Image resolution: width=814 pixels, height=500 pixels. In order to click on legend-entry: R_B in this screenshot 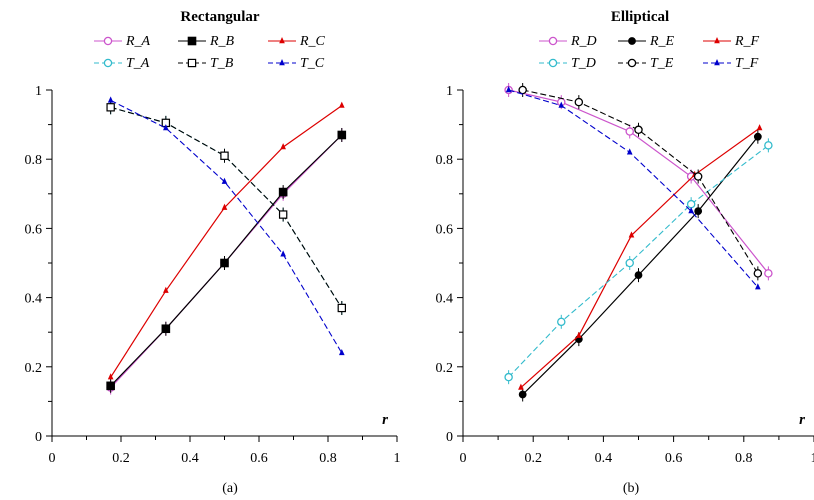, I will do `click(206, 41)`.